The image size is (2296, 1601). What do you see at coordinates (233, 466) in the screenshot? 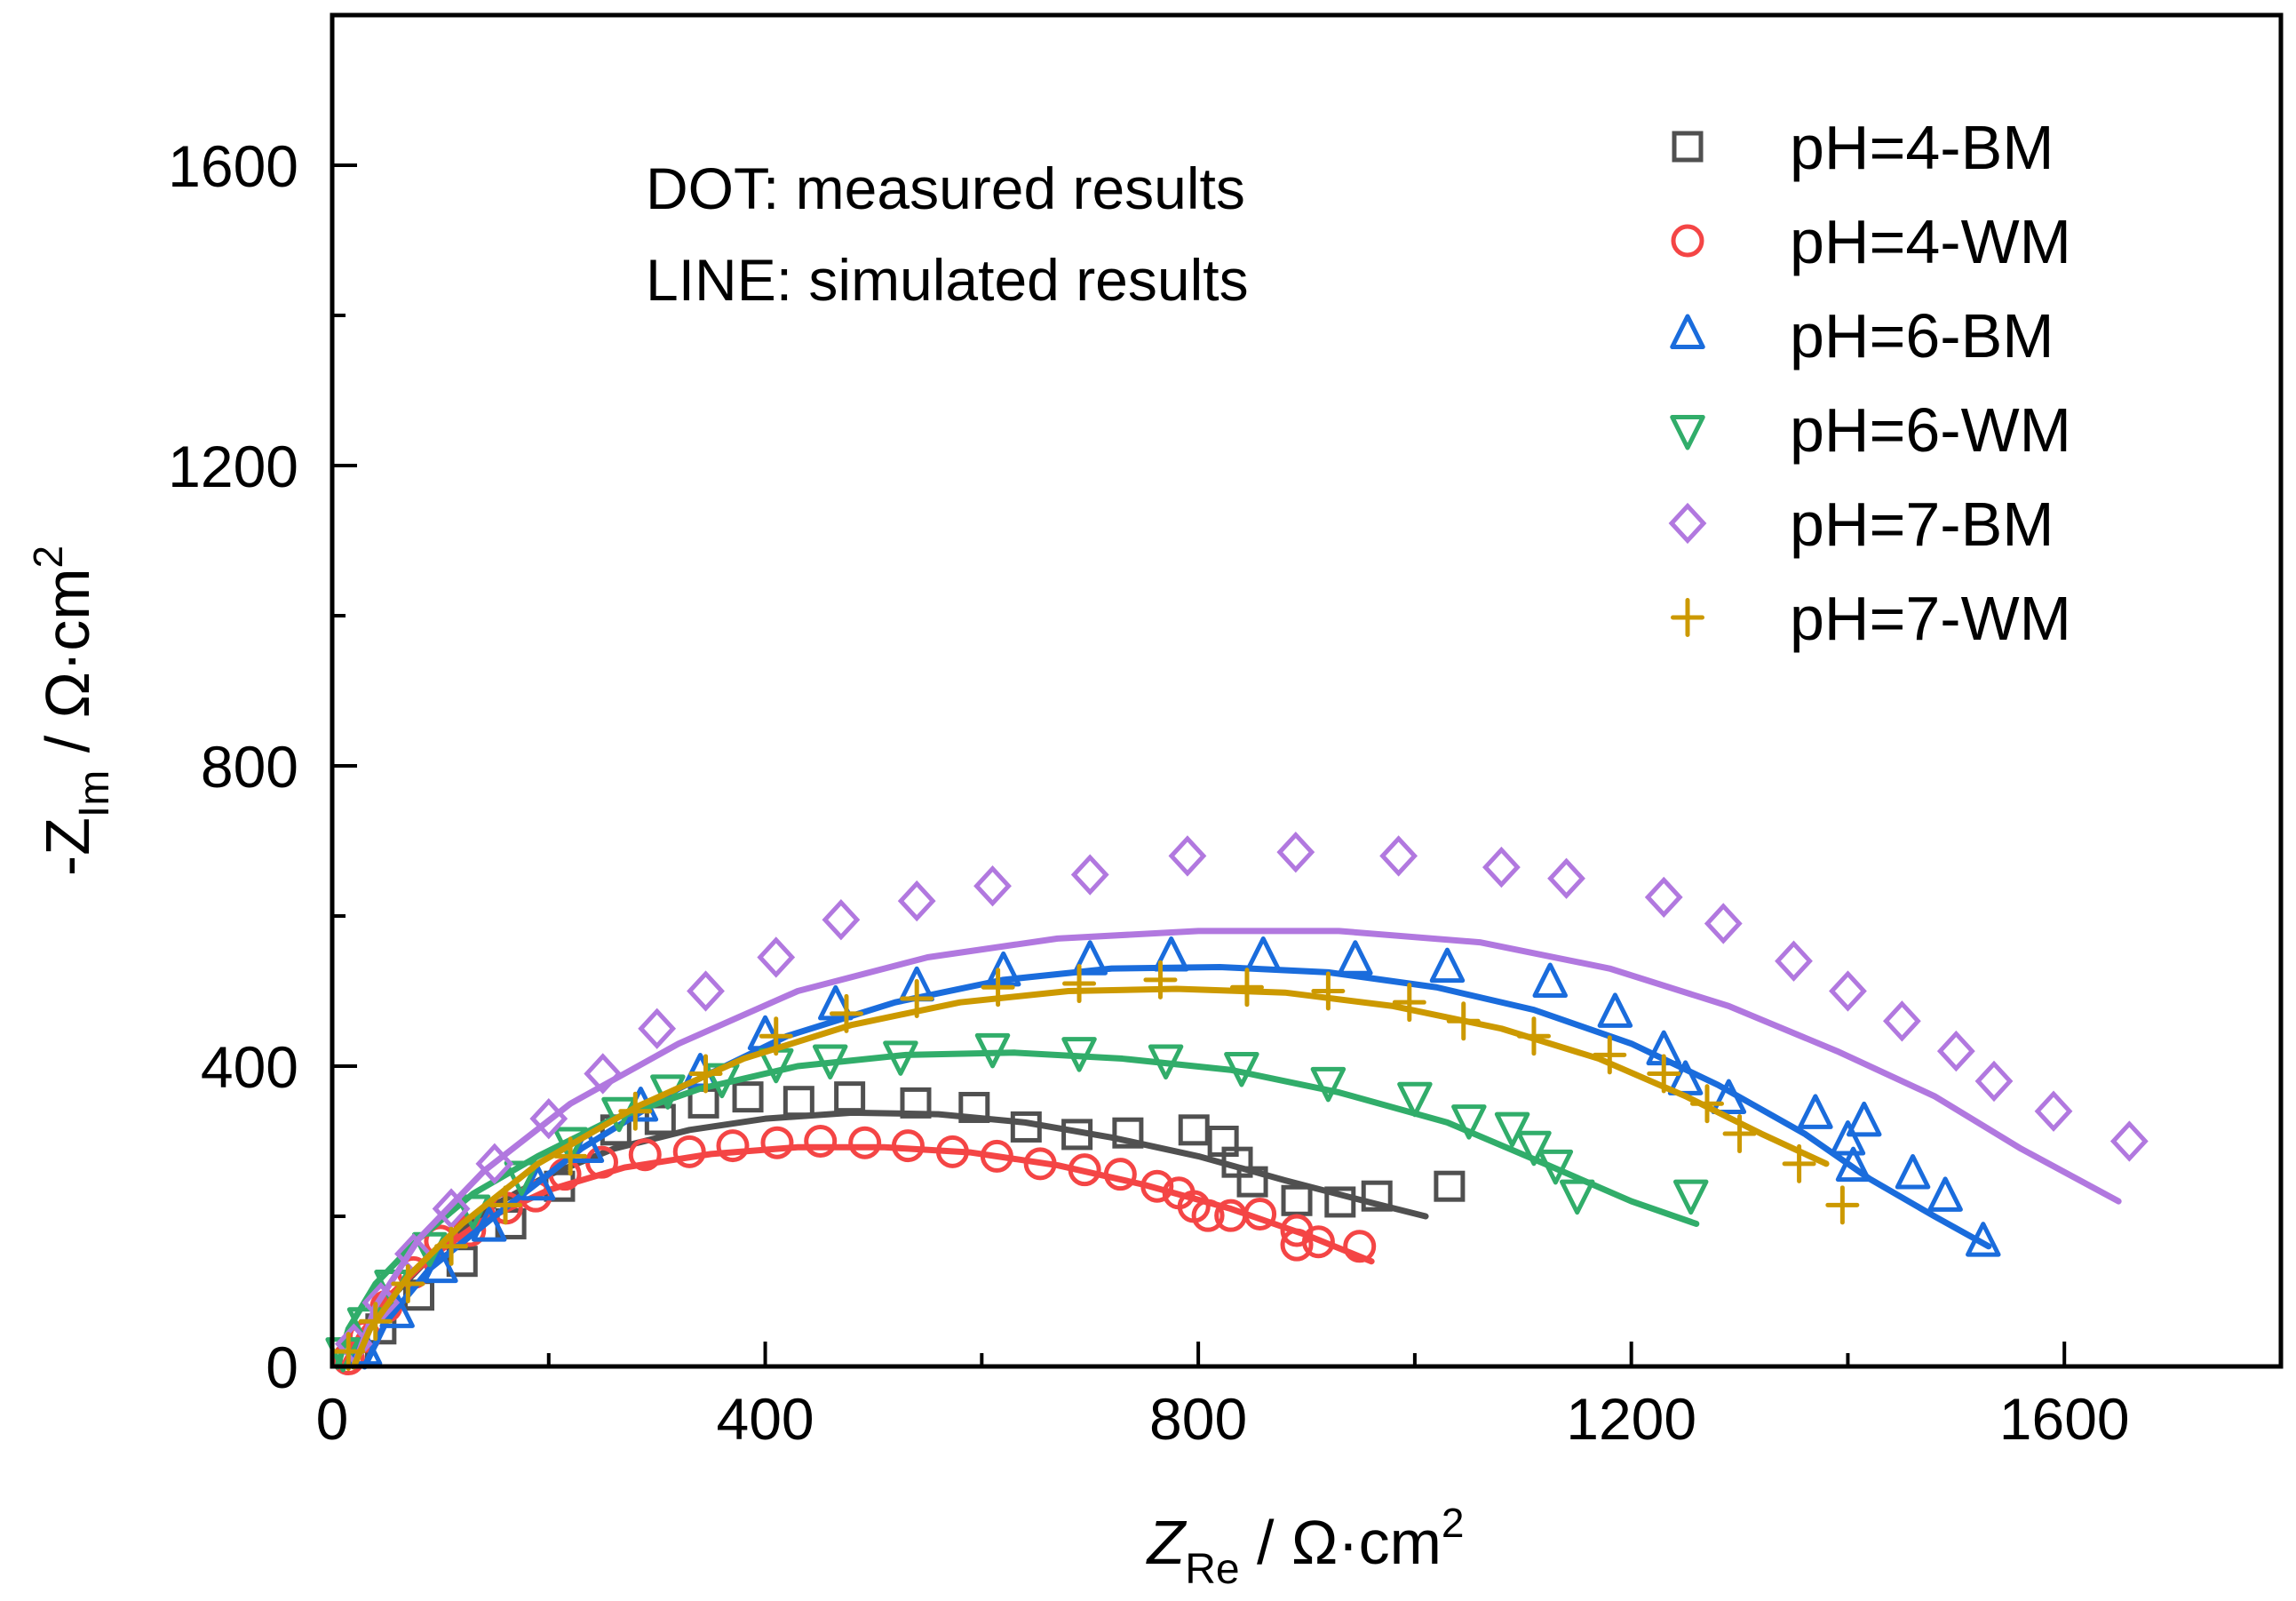
I see `y-tick-label: 1200` at bounding box center [233, 466].